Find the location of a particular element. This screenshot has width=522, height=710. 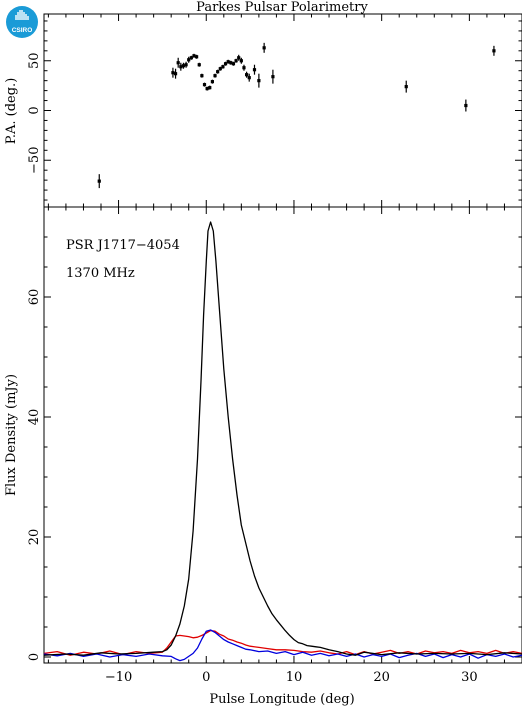

top-y-axis-label: P.A. (deg.) is located at coordinates (11, 111).